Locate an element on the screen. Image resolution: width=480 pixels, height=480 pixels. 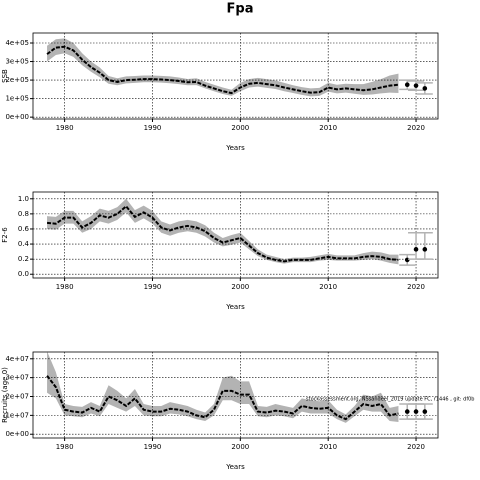
y-tick-label: 0.2 is located at coordinates (23, 259).